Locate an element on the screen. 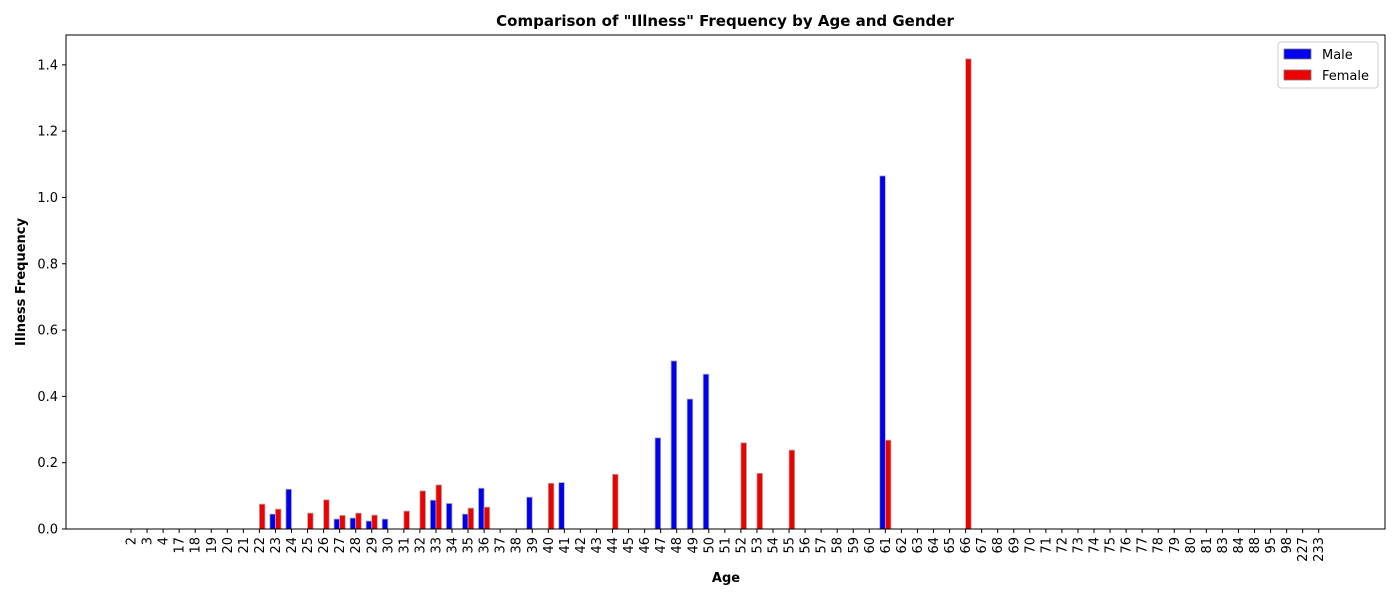  x-tick-label: 68 is located at coordinates (998, 545).